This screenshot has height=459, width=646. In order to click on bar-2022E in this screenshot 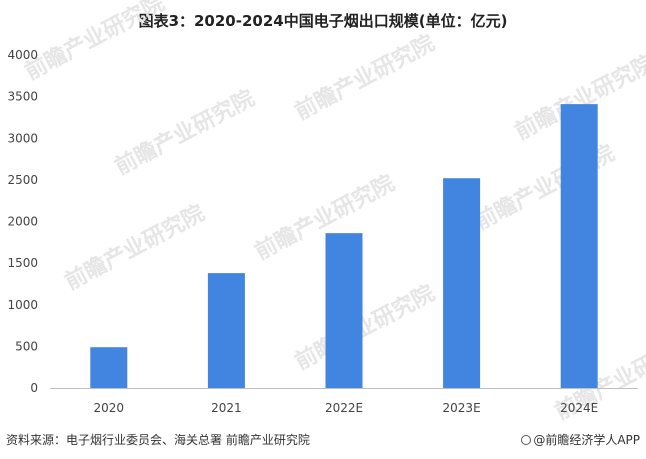, I will do `click(344, 310)`.